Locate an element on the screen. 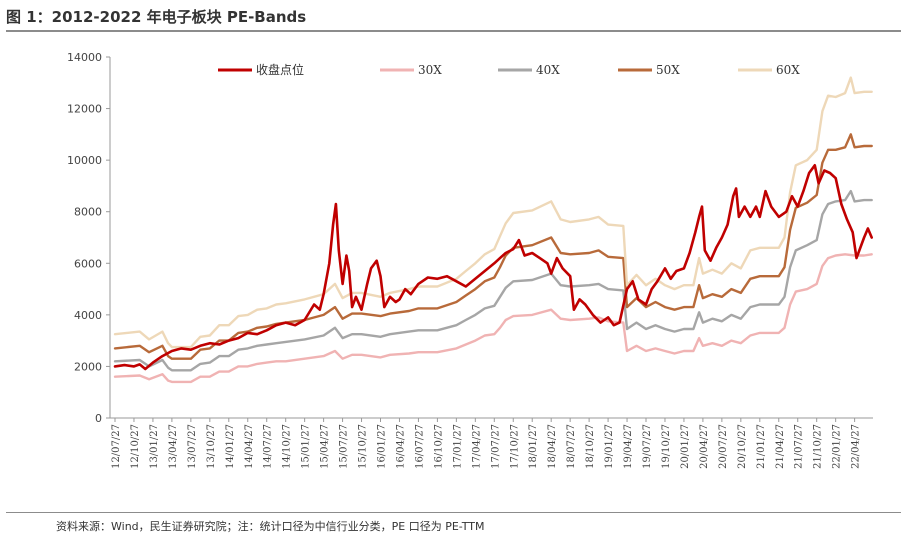 The image size is (907, 544). x-tick-label: 21/07/27 is located at coordinates (799, 446).